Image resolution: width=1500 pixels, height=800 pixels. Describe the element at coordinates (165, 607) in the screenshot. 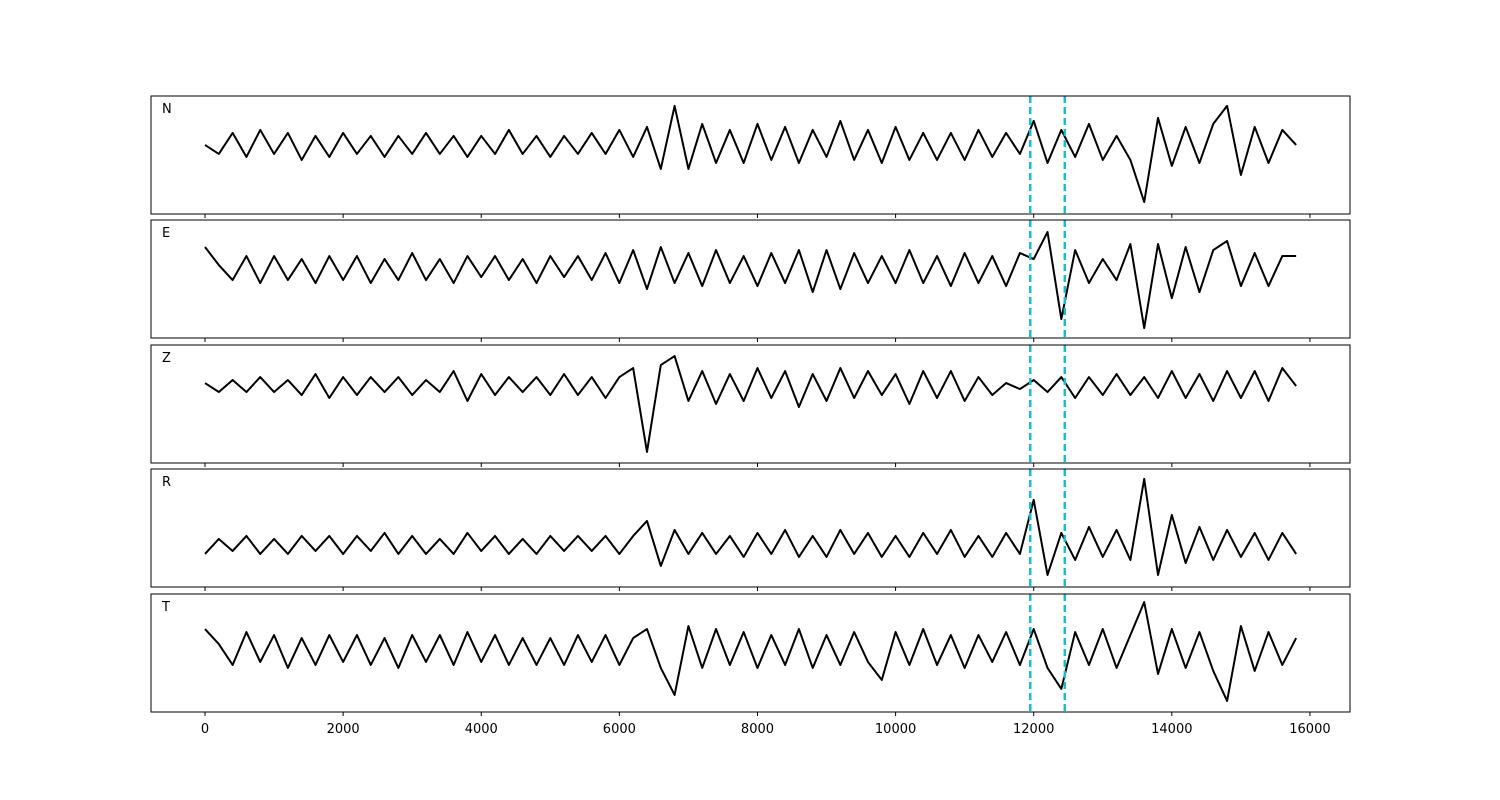

I see `panel-label: T` at that location.